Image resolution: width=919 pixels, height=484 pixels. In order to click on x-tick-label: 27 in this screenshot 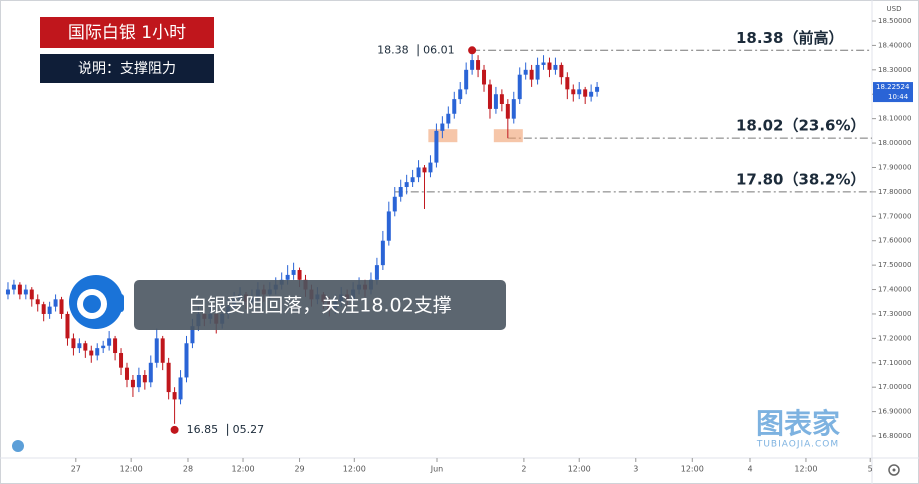, I will do `click(76, 469)`.